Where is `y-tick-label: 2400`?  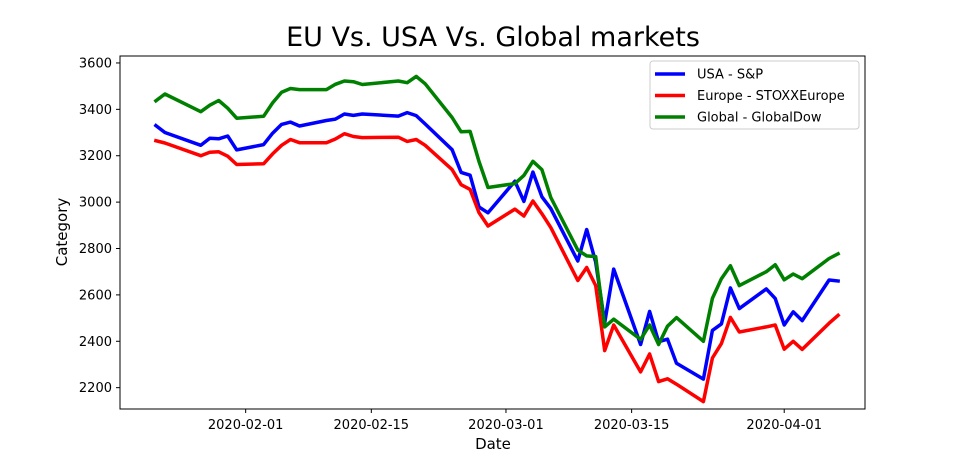
y-tick-label: 2400 is located at coordinates (95, 342).